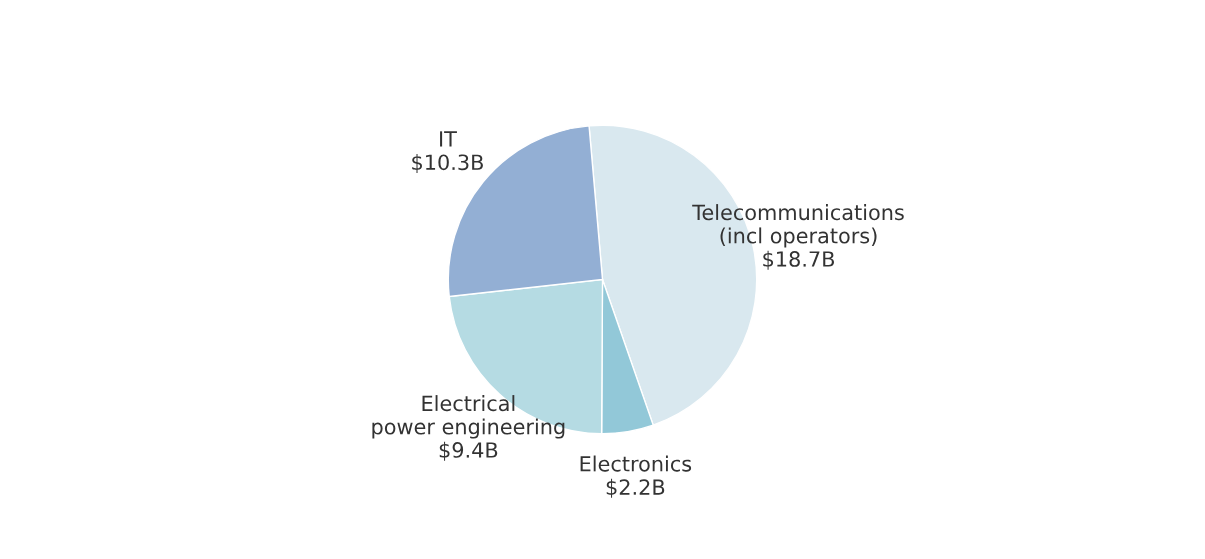 Image resolution: width=1205 pixels, height=559 pixels. I want to click on slice-label: IT, so click(448, 139).